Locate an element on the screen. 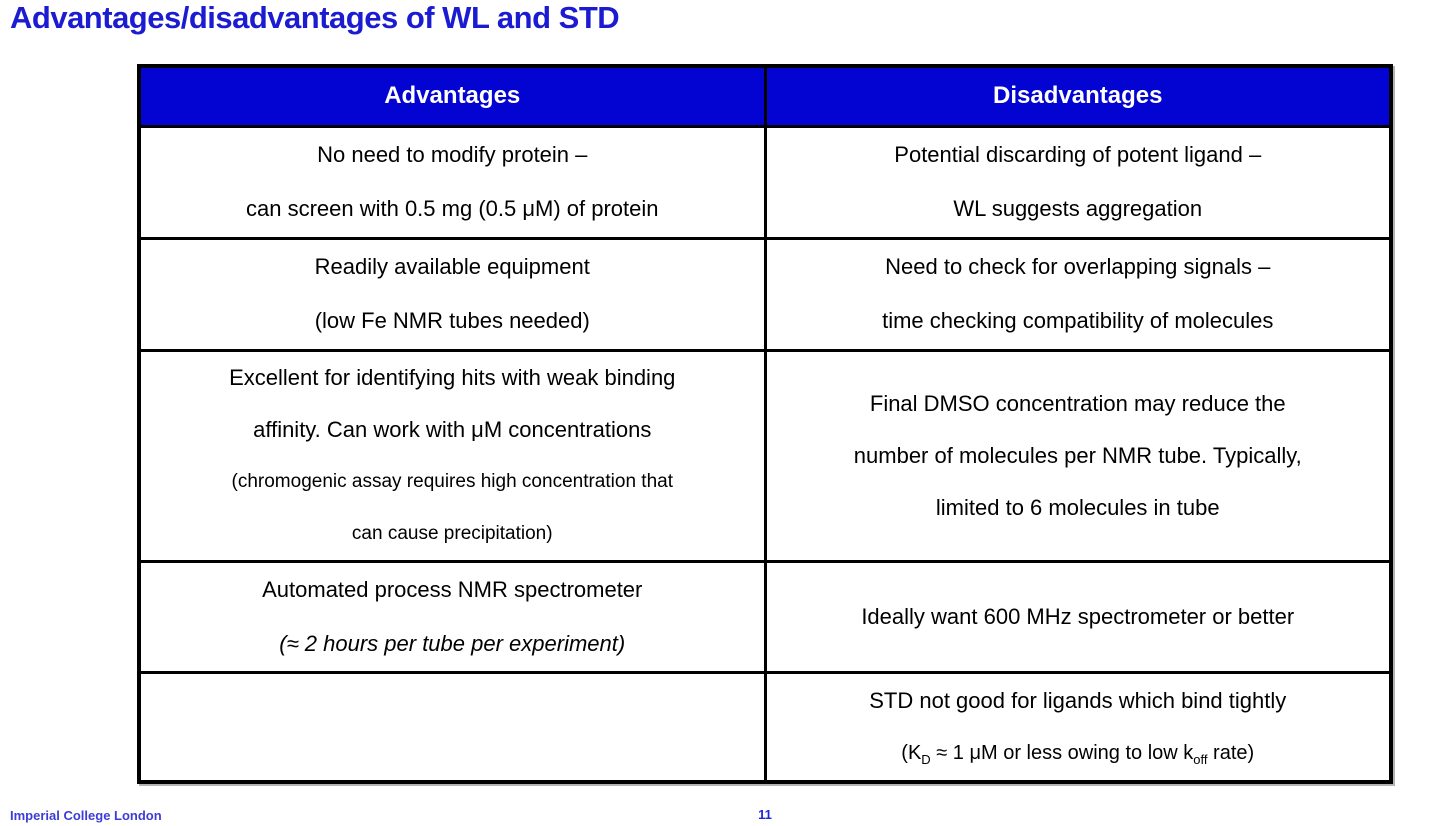 This screenshot has width=1429, height=826. footer-institution: Imperial College London is located at coordinates (86, 815).